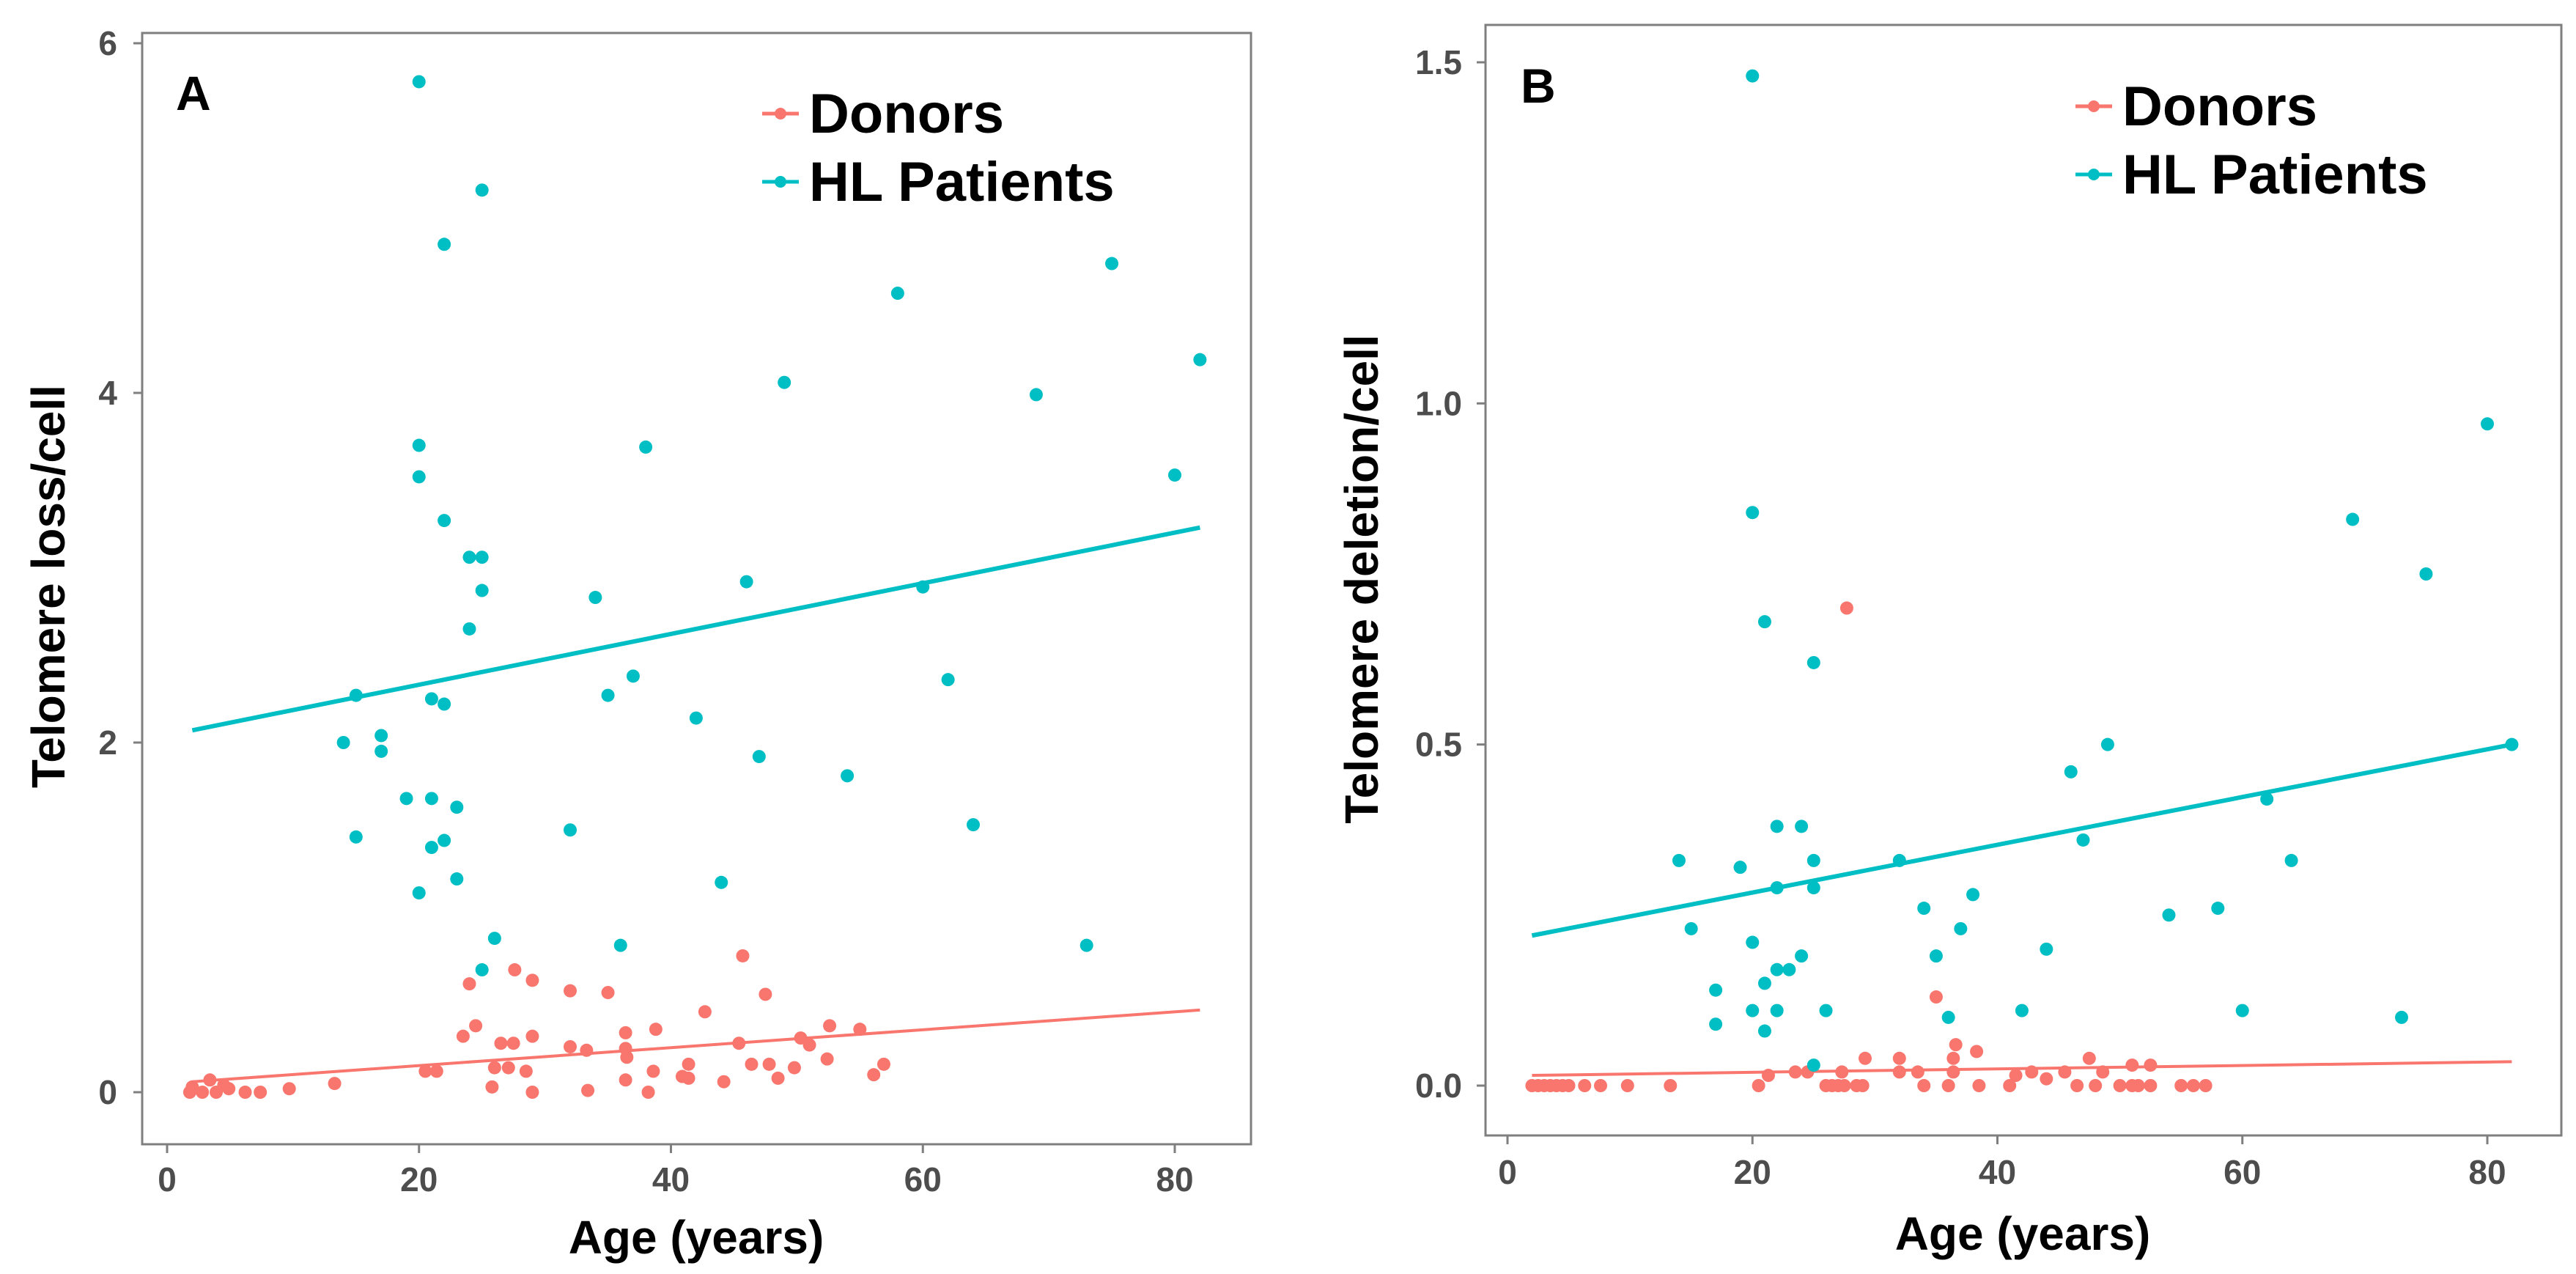 The width and height of the screenshot is (2576, 1274). I want to click on panel-label: B, so click(1538, 86).